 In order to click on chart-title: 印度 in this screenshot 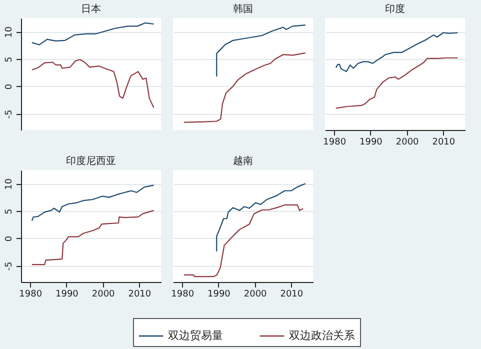, I will do `click(395, 9)`.